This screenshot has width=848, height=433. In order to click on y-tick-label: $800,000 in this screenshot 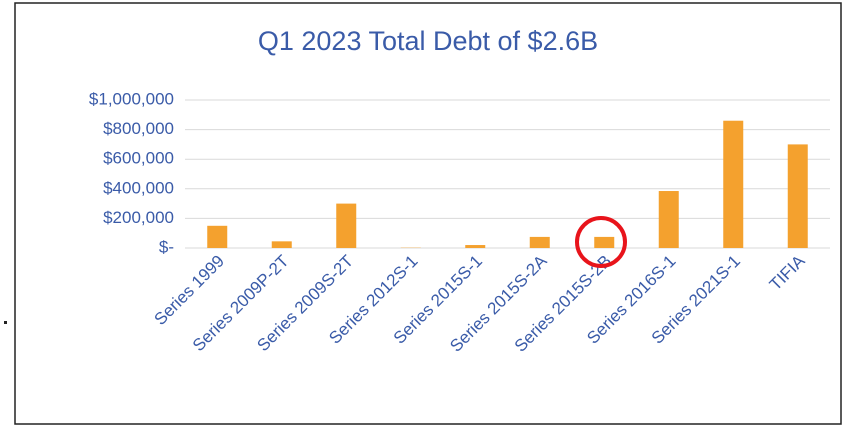, I will do `click(138, 128)`.